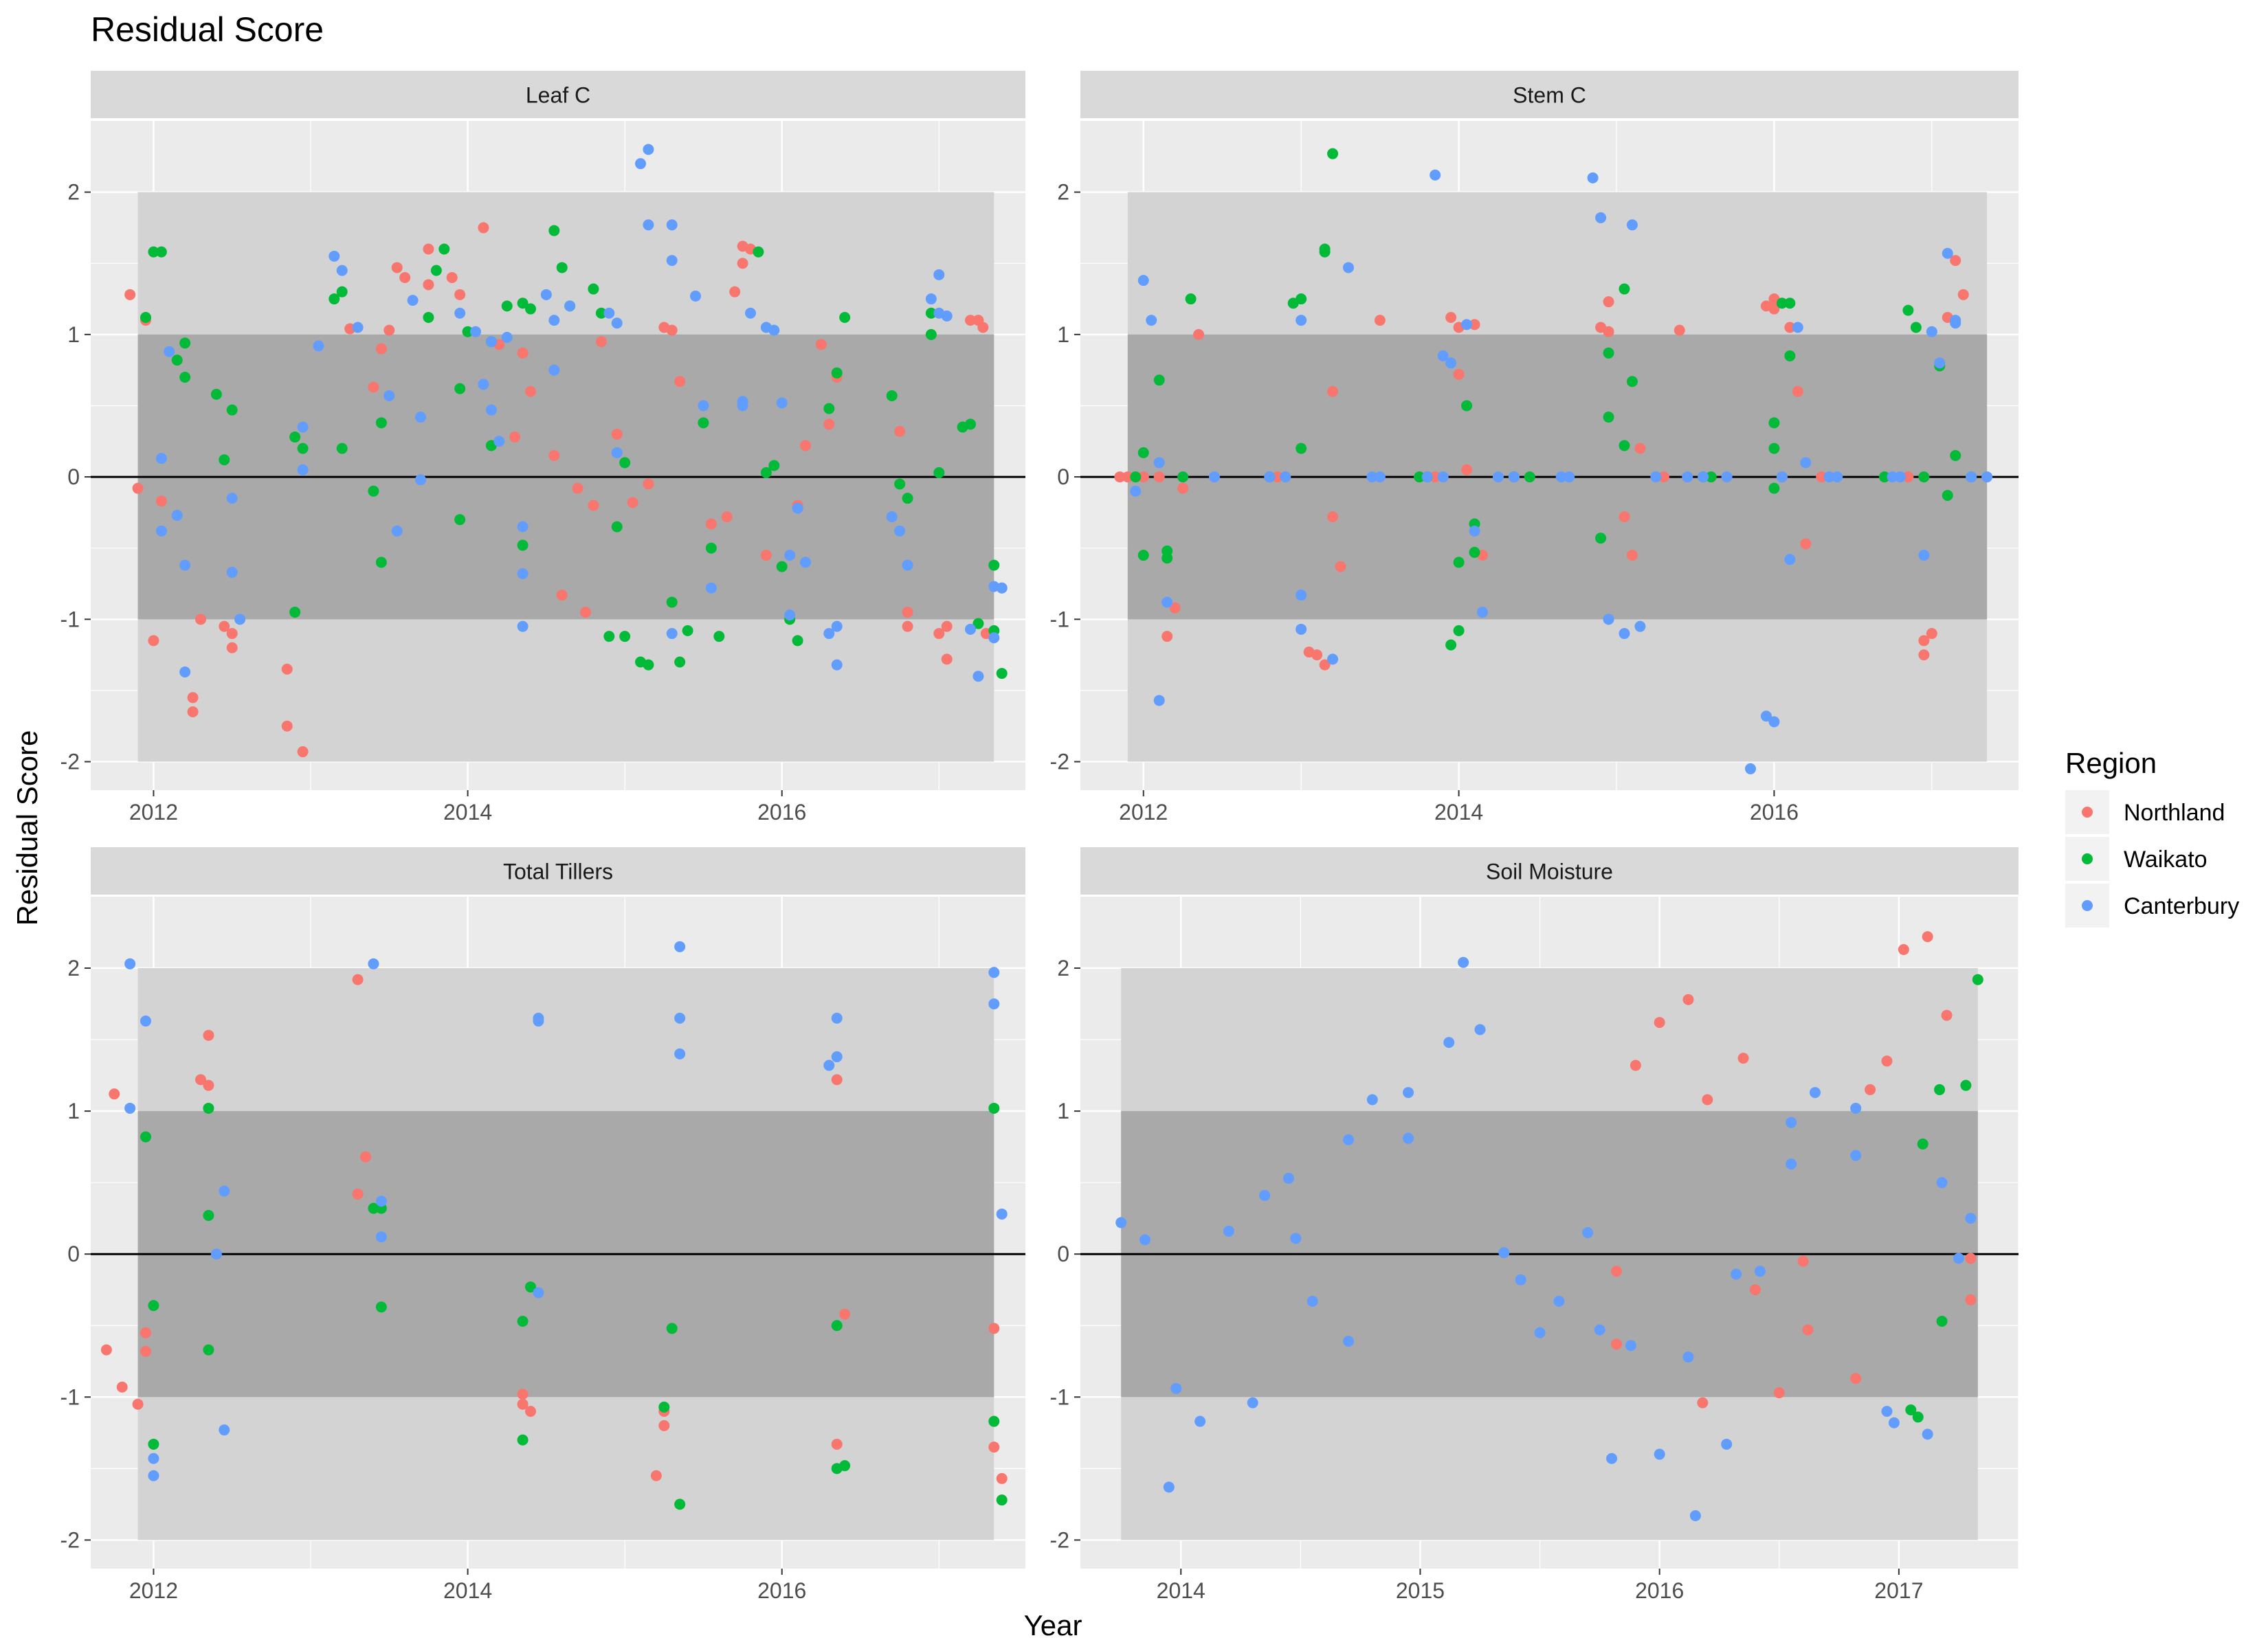 The image size is (2268, 1649). I want to click on strip-soil-moisture, so click(1549, 871).